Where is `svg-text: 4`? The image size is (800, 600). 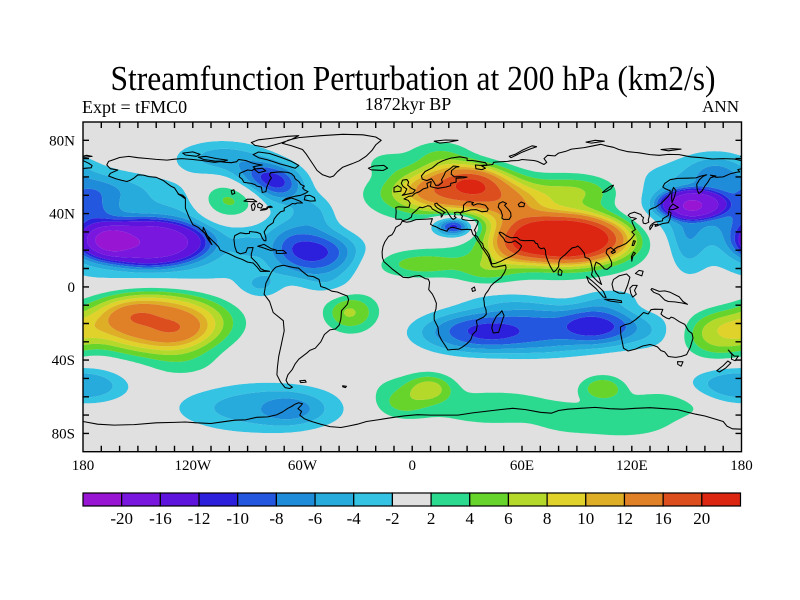 svg-text: 4 is located at coordinates (470, 518).